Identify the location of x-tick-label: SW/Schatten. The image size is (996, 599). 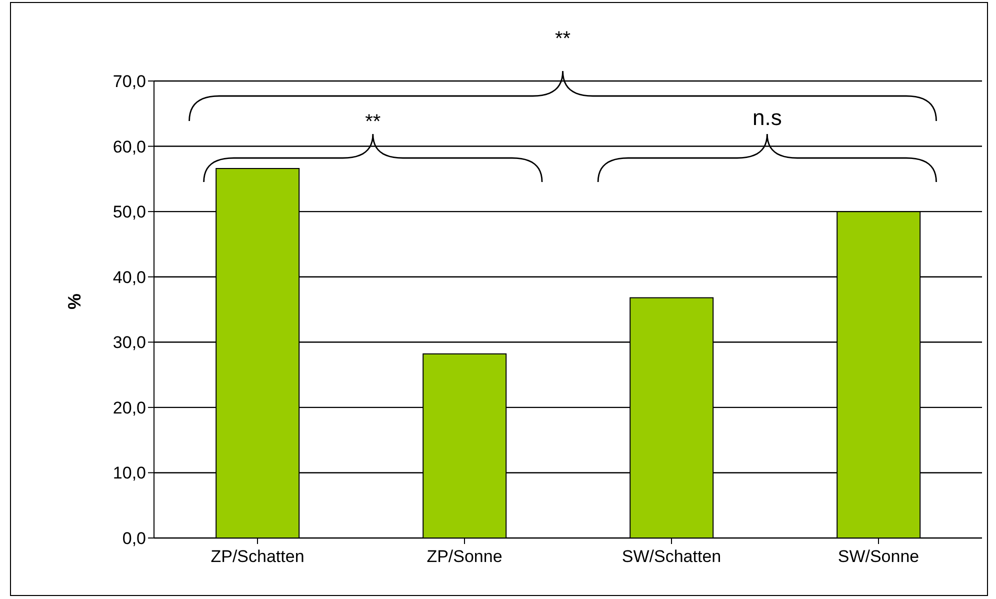
(672, 556).